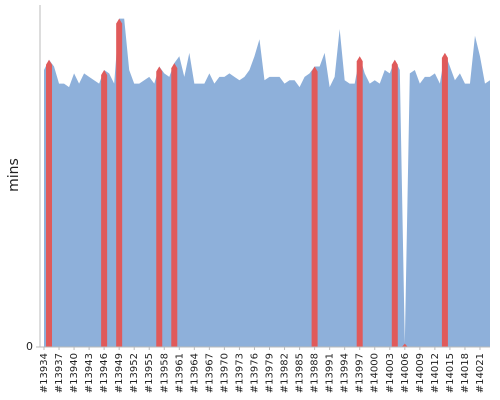 The width and height of the screenshot is (500, 400). Describe the element at coordinates (330, 373) in the screenshot. I see `x-tick-label: #13991` at that location.